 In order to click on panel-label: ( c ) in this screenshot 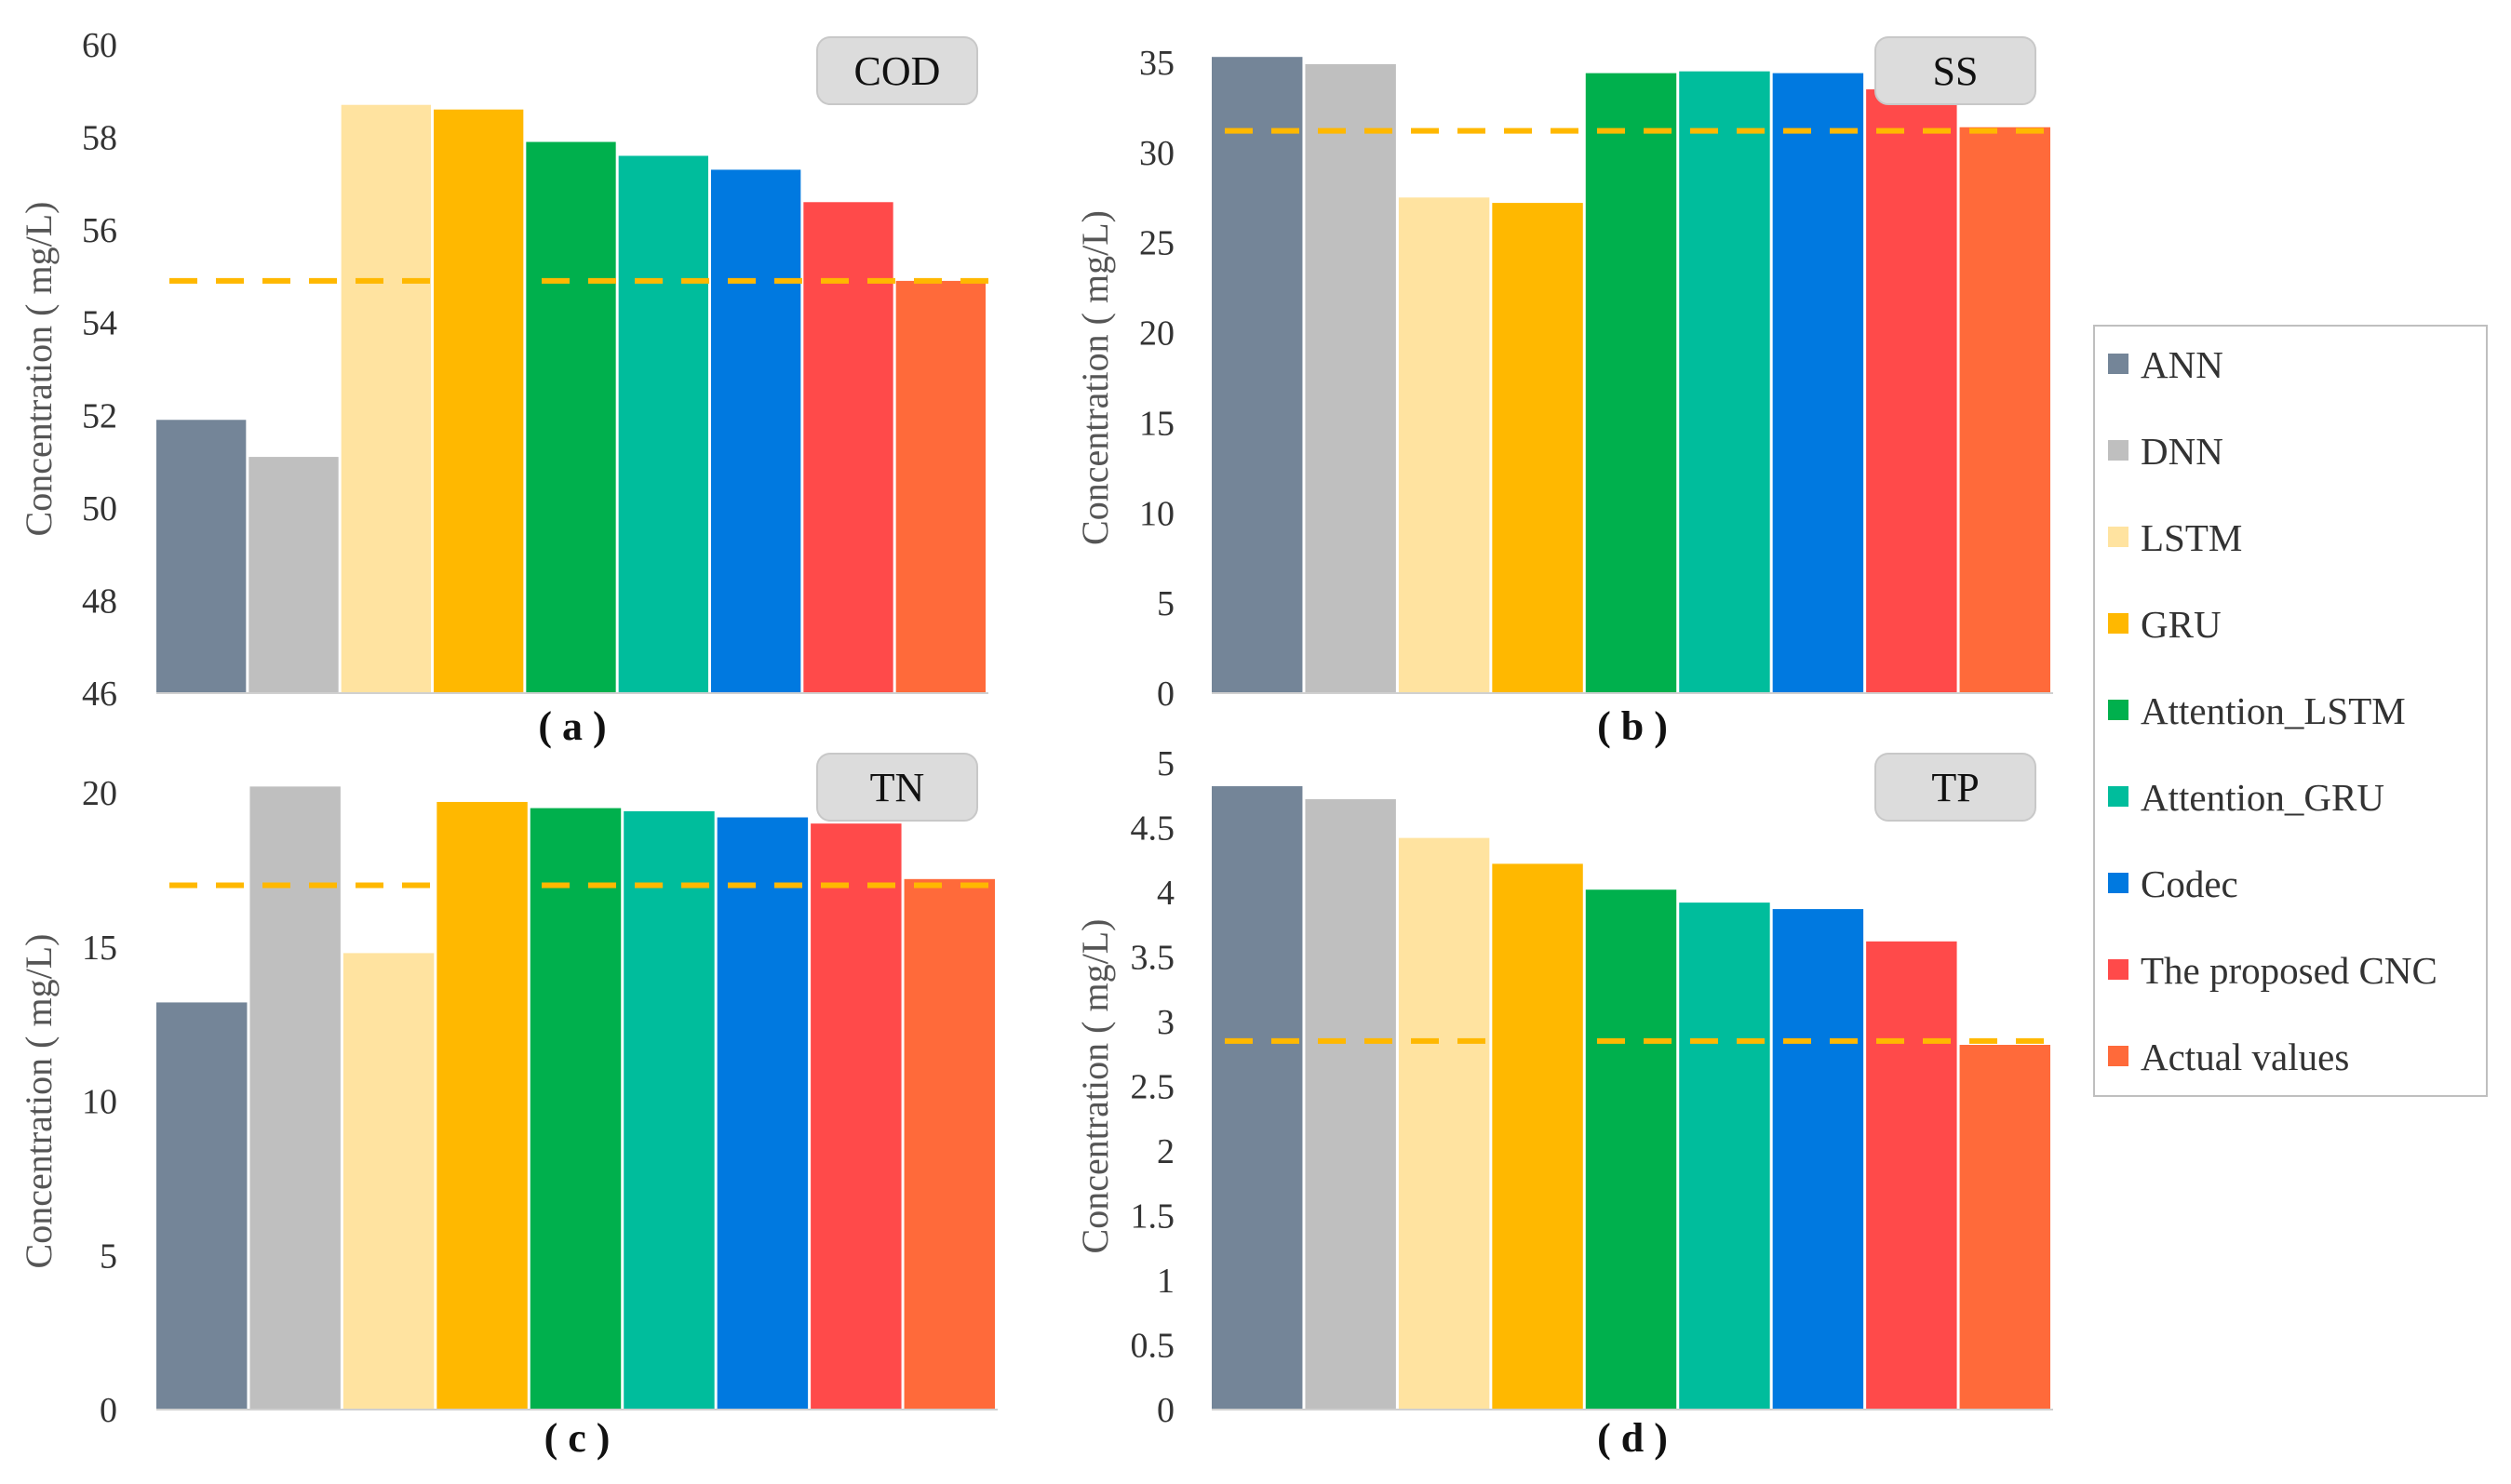, I will do `click(577, 1438)`.